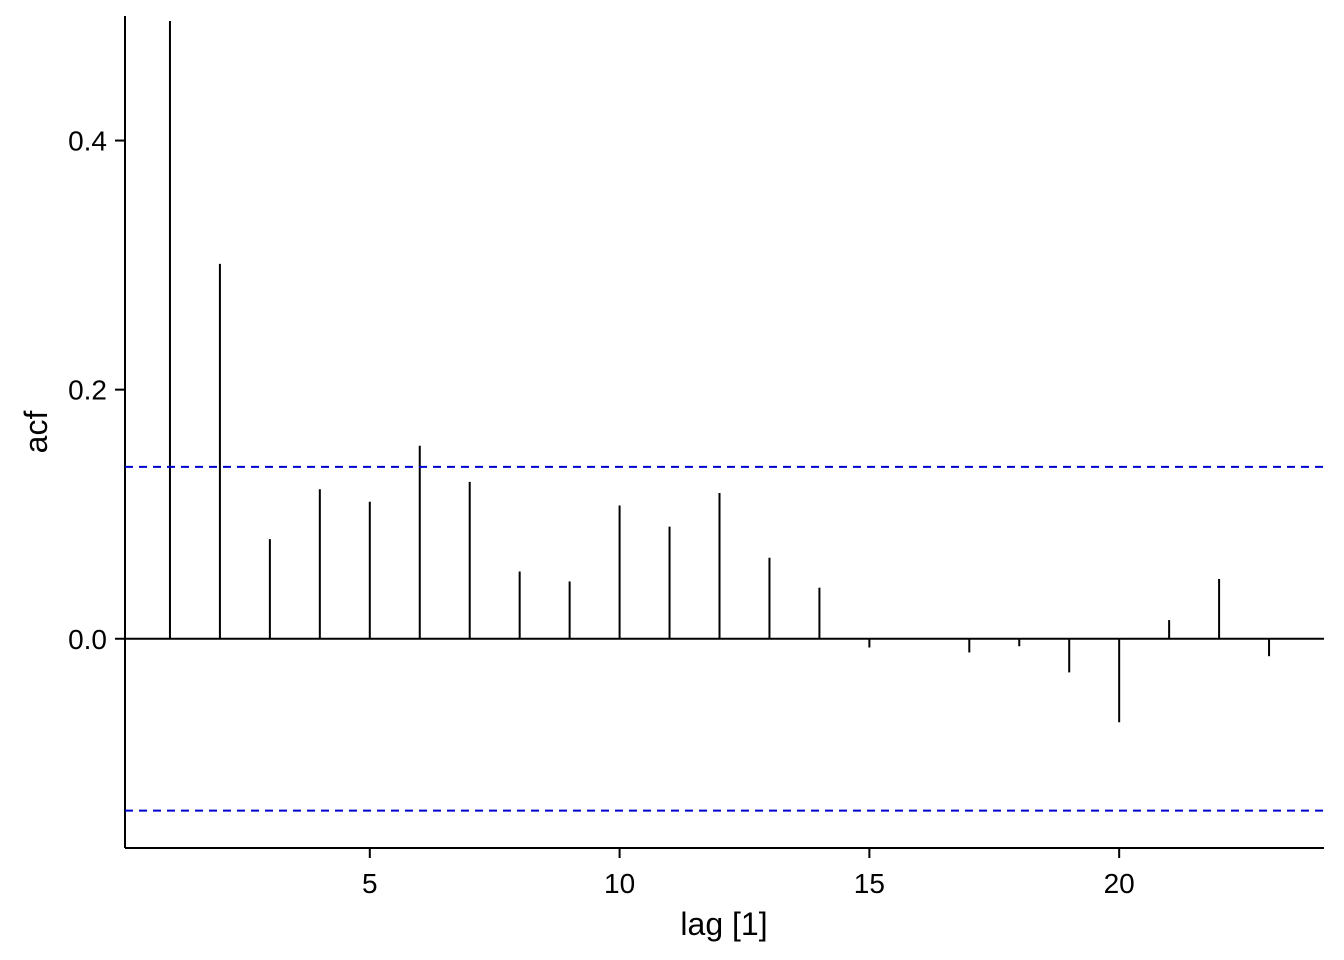  Describe the element at coordinates (87, 639) in the screenshot. I see `y-tick-label: 0.0` at that location.